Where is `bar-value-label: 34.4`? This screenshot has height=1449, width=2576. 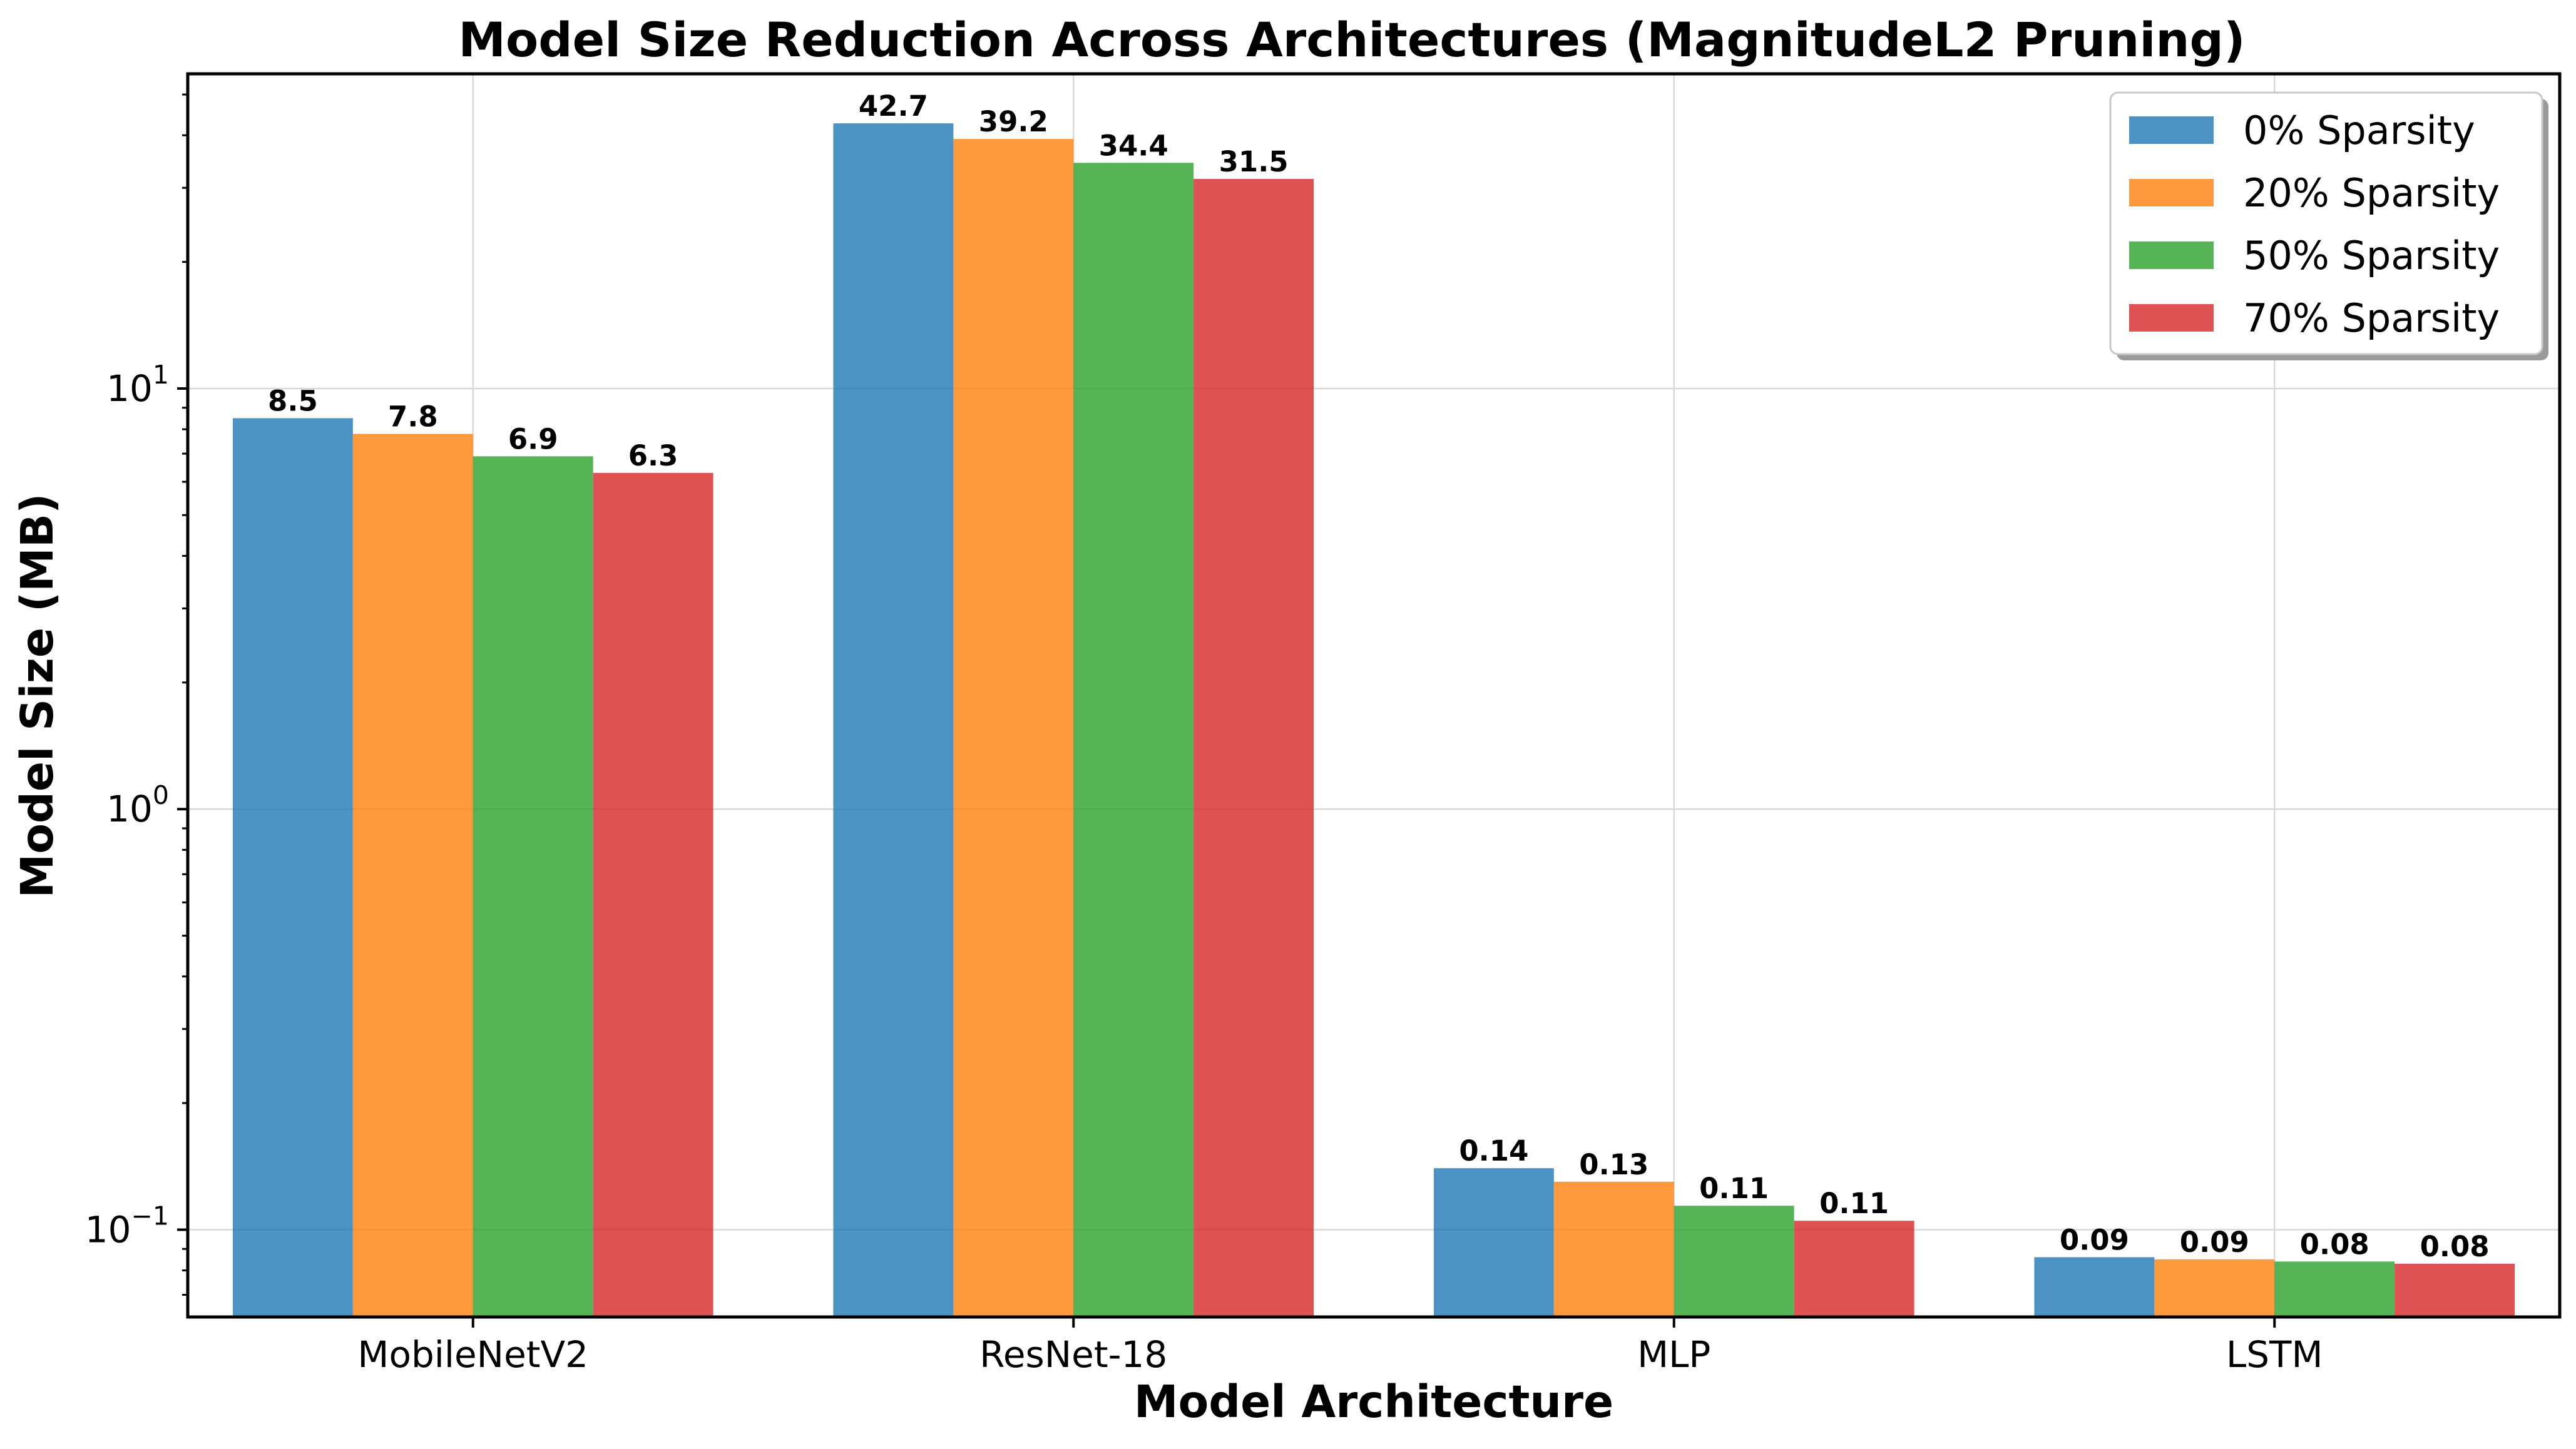 bar-value-label: 34.4 is located at coordinates (1134, 145).